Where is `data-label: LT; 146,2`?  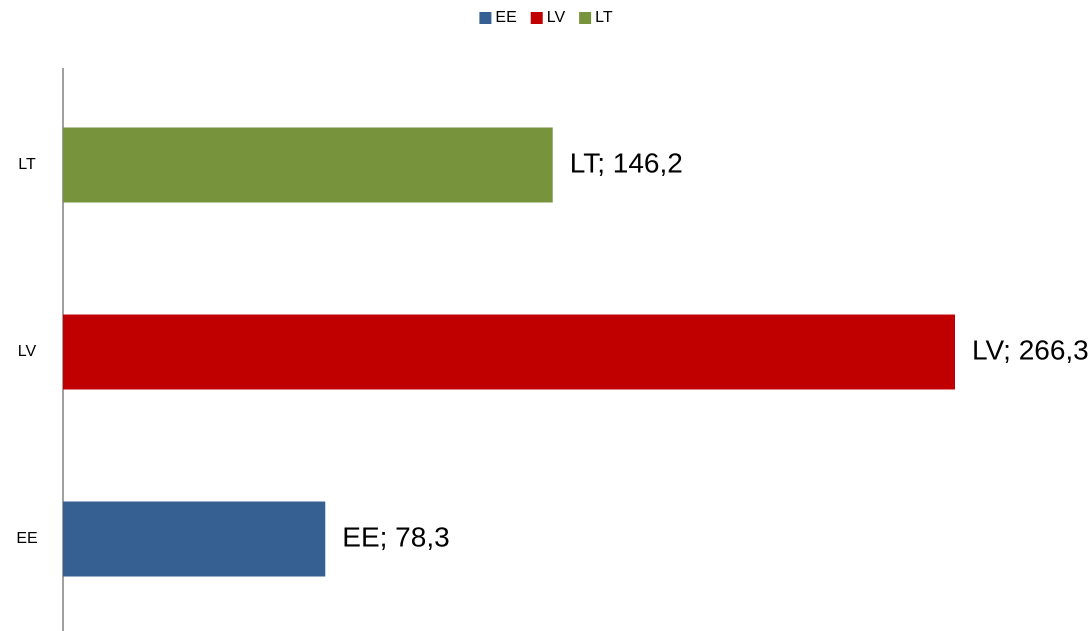
data-label: LT; 146,2 is located at coordinates (626, 162).